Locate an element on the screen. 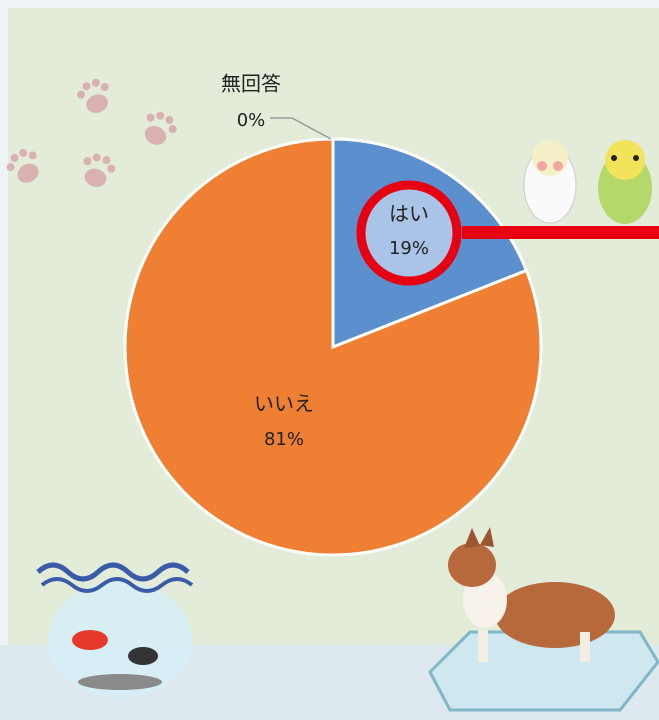  dog is located at coordinates (543, 619).